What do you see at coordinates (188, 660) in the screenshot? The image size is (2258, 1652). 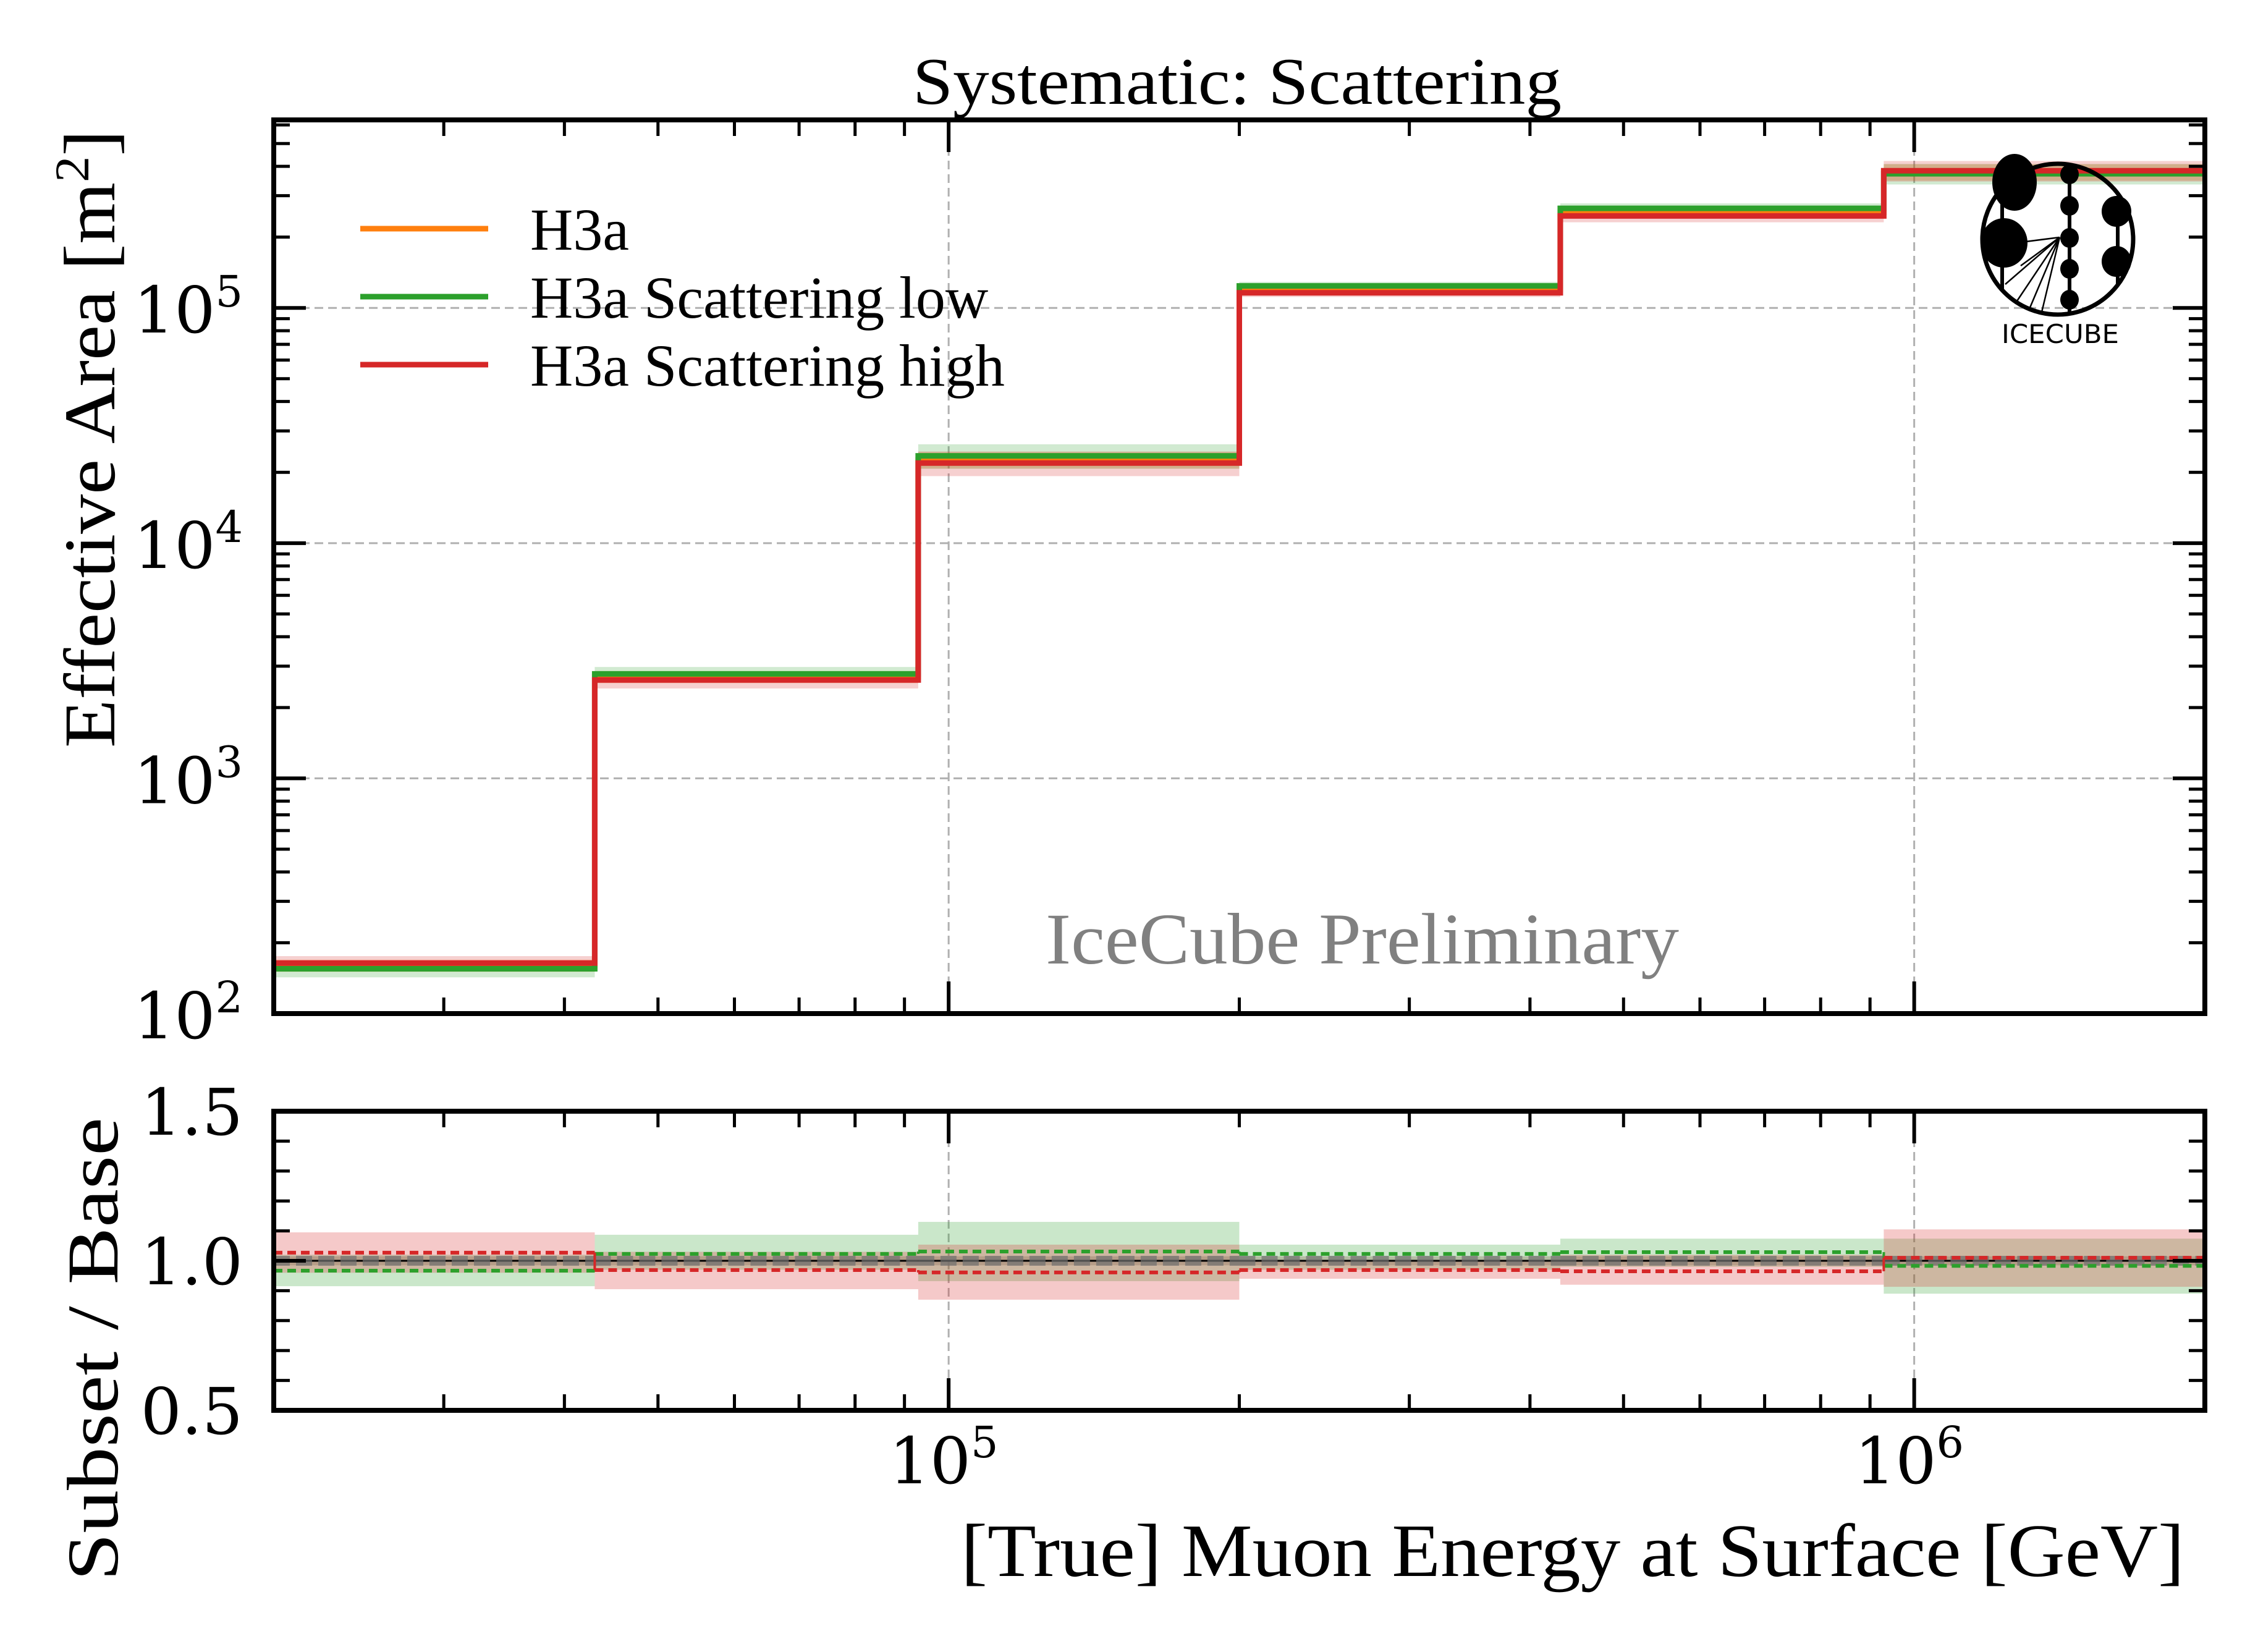 I see `top-y-tick-labels: 10² 10³ 10⁴ 10⁵` at bounding box center [188, 660].